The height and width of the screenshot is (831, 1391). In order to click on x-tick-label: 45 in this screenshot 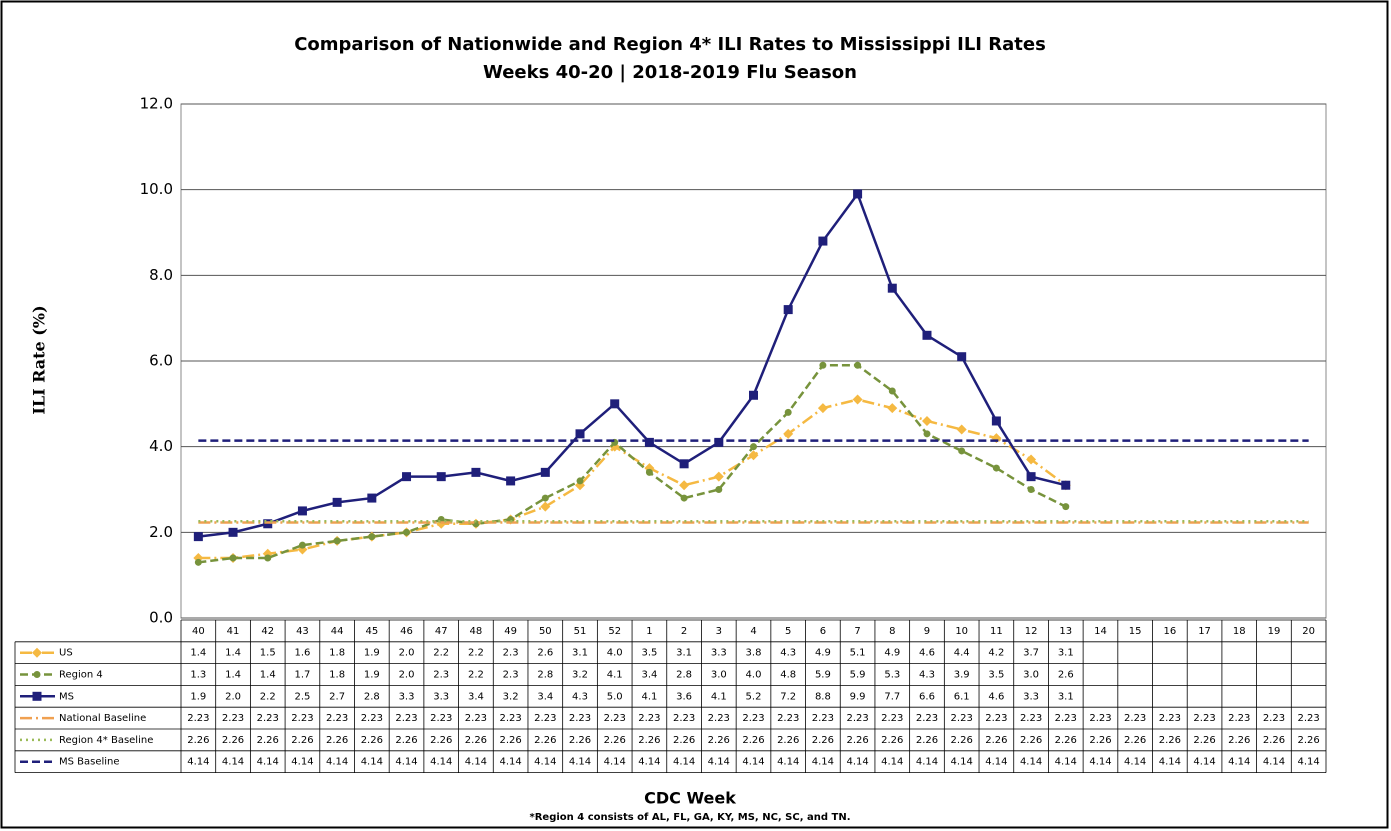, I will do `click(371, 631)`.